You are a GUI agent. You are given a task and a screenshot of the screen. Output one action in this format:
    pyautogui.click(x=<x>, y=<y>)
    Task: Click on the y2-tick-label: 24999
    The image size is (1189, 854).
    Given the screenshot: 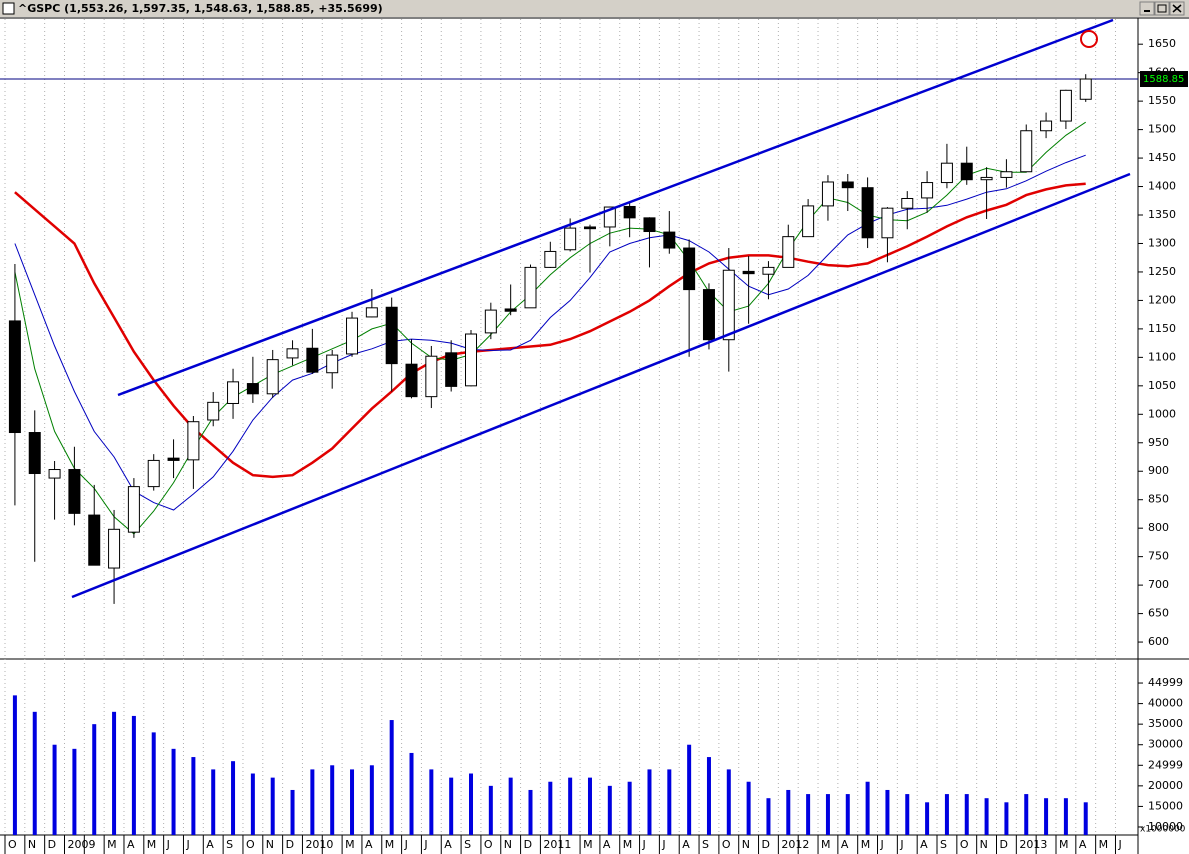 What is the action you would take?
    pyautogui.click(x=1165, y=764)
    